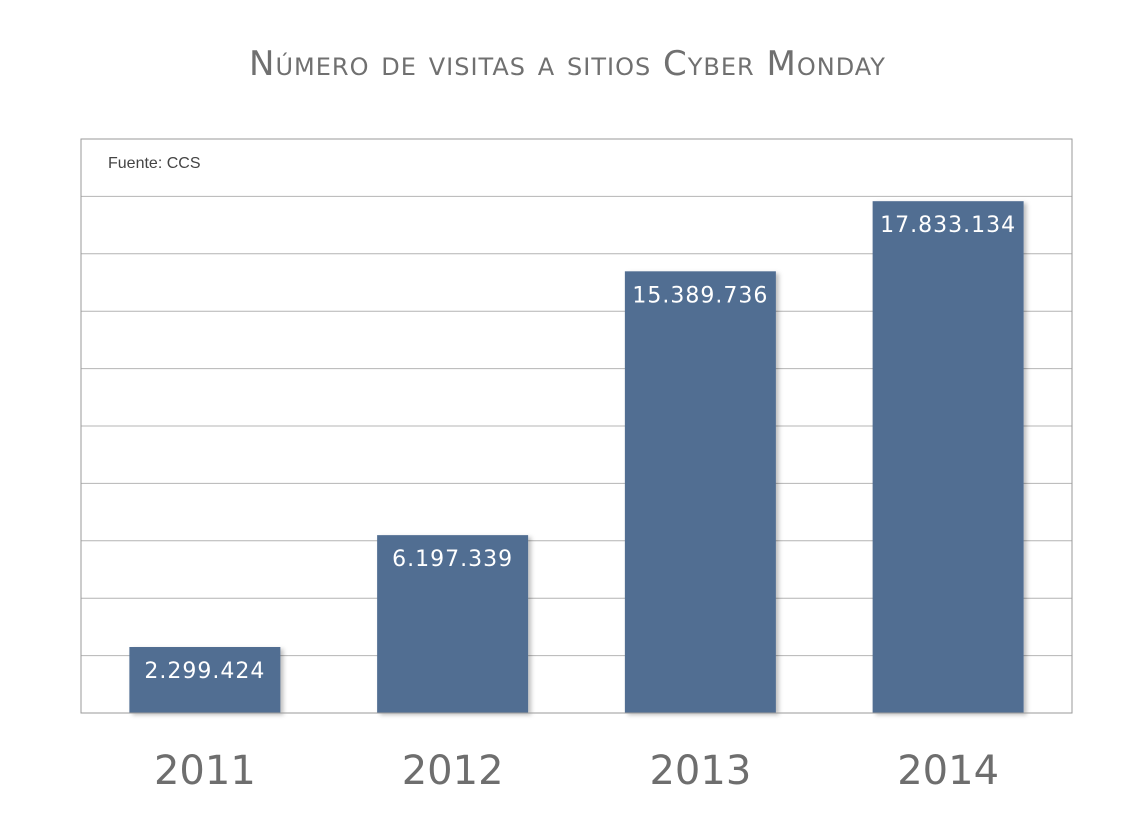 The width and height of the screenshot is (1135, 824). What do you see at coordinates (453, 771) in the screenshot?
I see `x-tick-label-2012: 2012` at bounding box center [453, 771].